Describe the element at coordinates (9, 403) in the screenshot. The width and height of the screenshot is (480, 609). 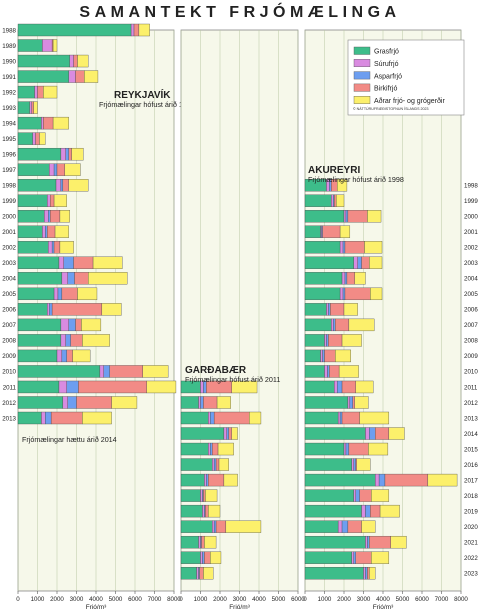
I see `year-label: 2012` at that location.